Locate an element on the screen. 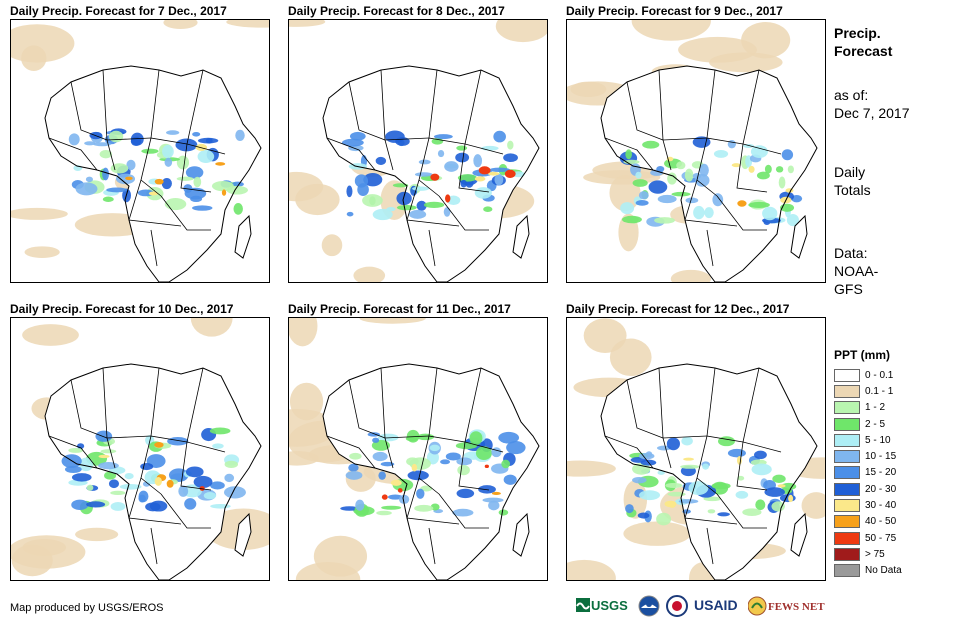 This screenshot has height=626, width=967. sidebar-totals: Daily Totals is located at coordinates (852, 181).